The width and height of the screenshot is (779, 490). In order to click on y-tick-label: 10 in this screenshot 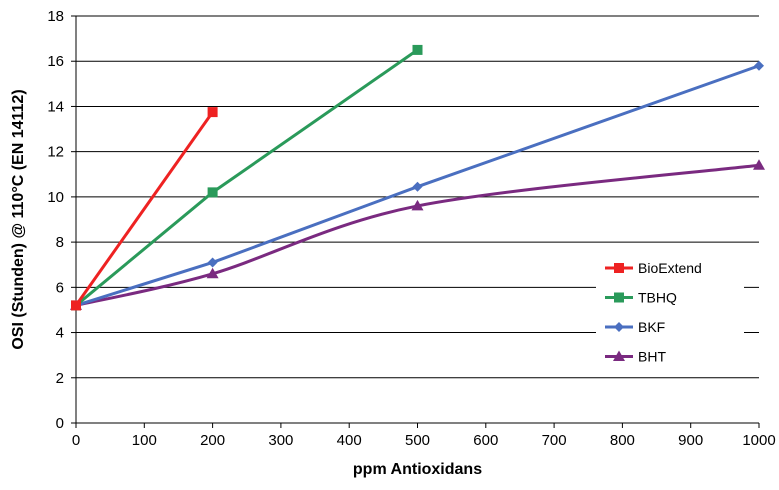, I will do `click(55, 197)`.